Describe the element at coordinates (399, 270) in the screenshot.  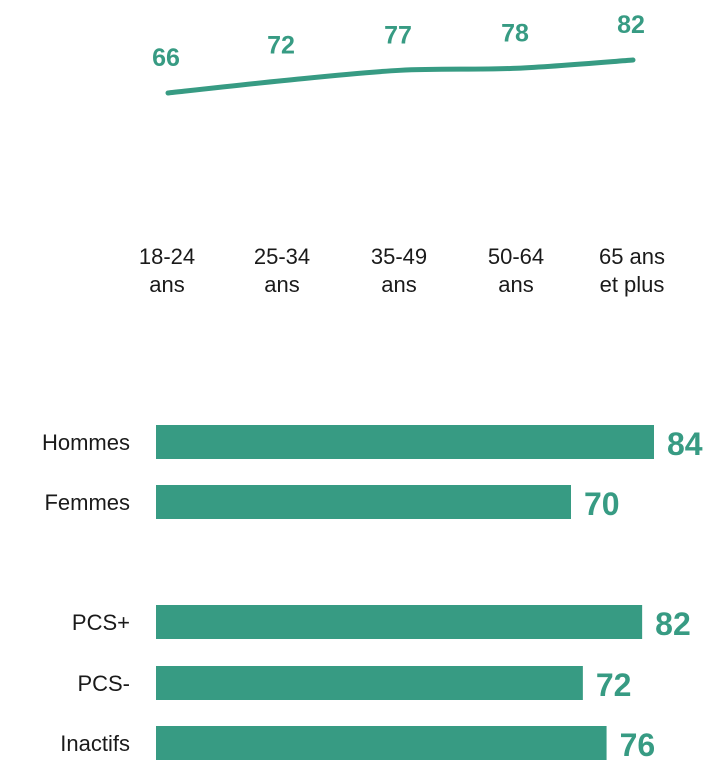
I see `x-tick-label: 35-49 ans` at that location.